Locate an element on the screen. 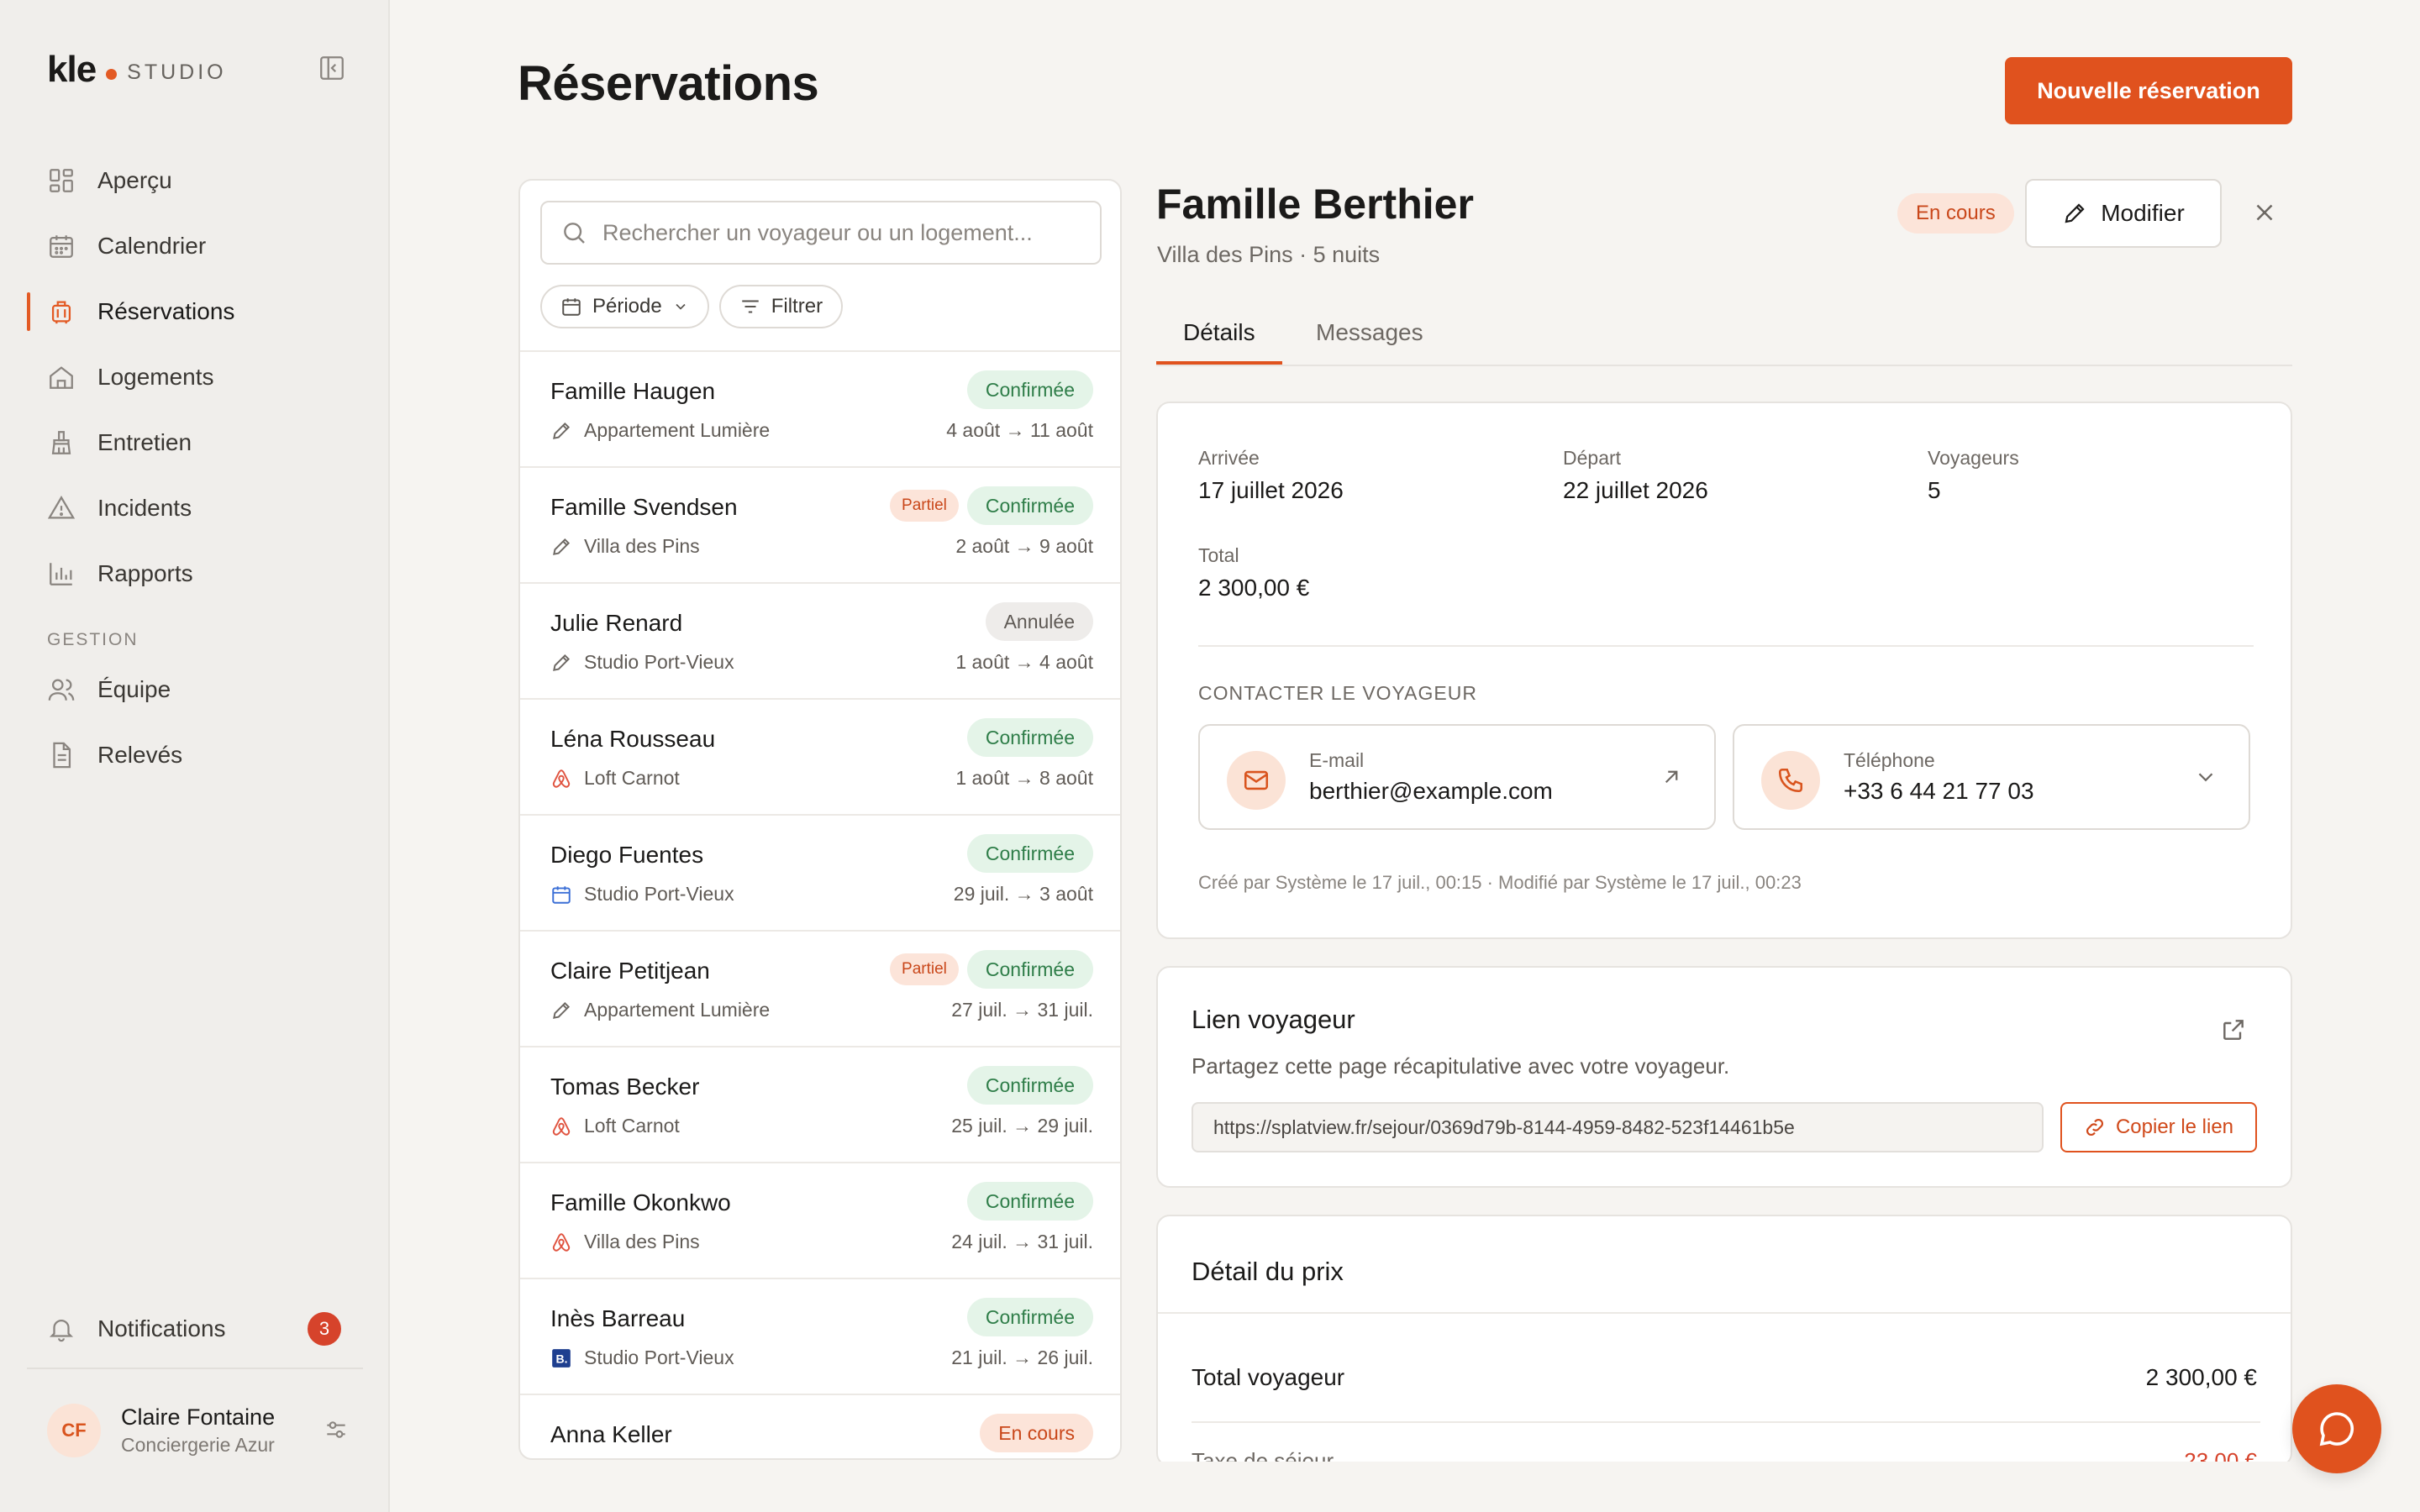 The height and width of the screenshot is (1512, 2420). sidebar-item-calendrier: Calendrier is located at coordinates (195, 246).